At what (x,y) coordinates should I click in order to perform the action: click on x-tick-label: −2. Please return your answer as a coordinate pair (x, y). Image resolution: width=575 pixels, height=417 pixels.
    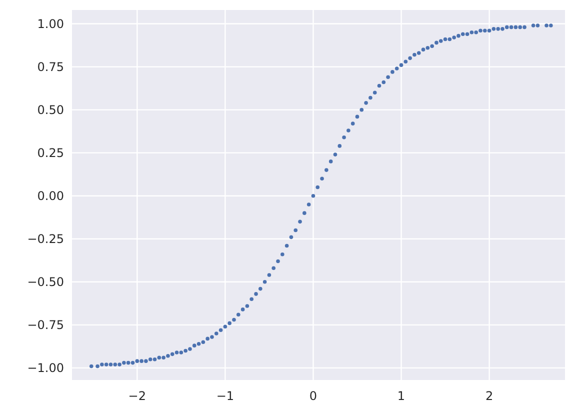
    Looking at the image, I should click on (137, 396).